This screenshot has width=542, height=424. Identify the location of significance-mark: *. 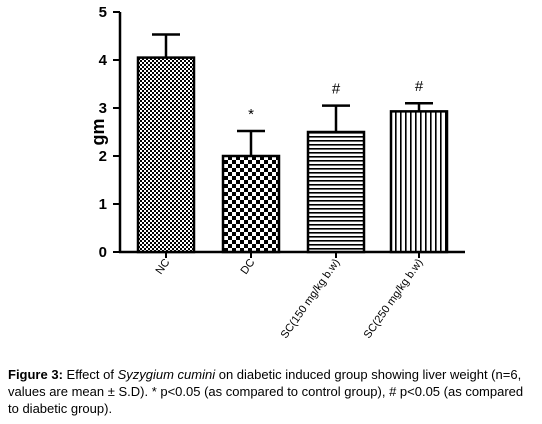
(251, 114).